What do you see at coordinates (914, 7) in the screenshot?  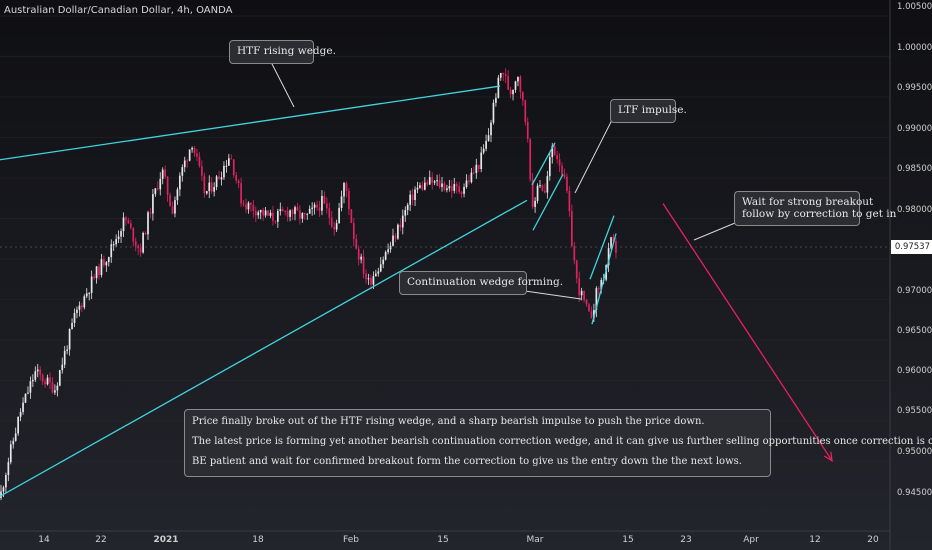 I see `y-tick-label: 1.00500` at bounding box center [914, 7].